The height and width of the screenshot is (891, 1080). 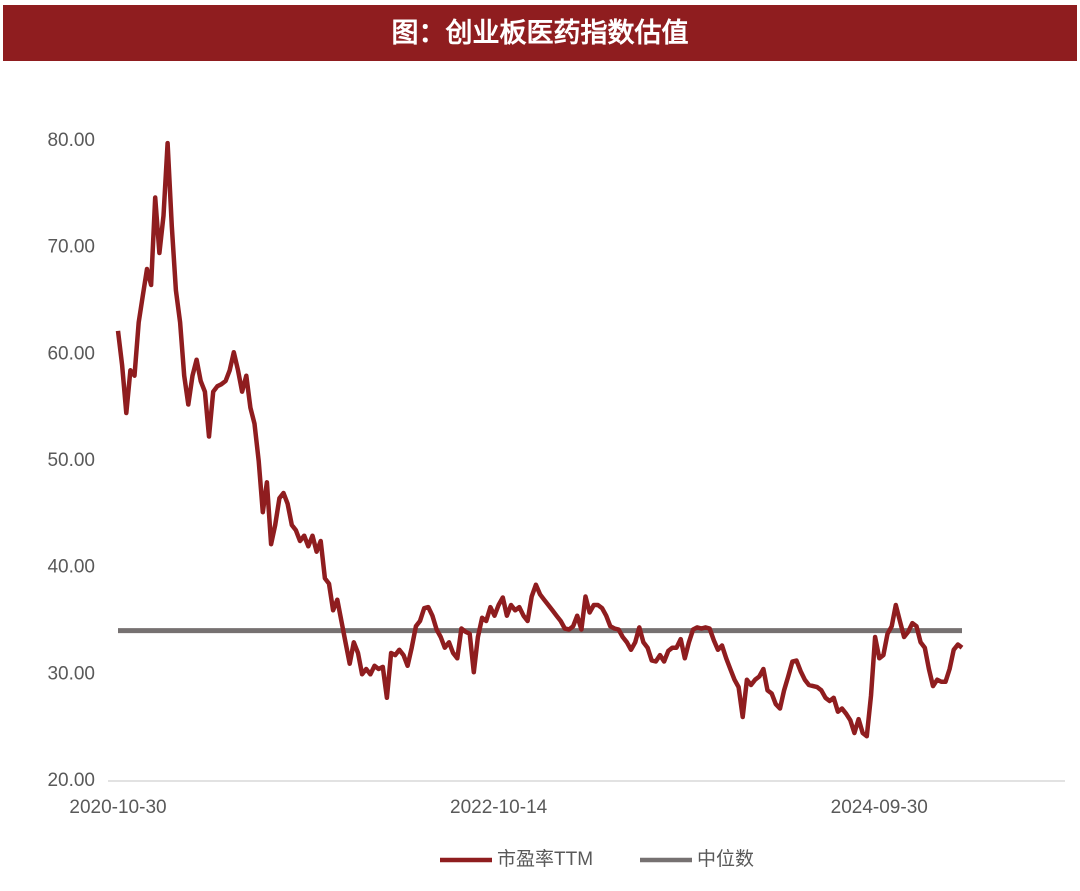 I want to click on y-tick-label: 40.00, so click(x=71, y=567).